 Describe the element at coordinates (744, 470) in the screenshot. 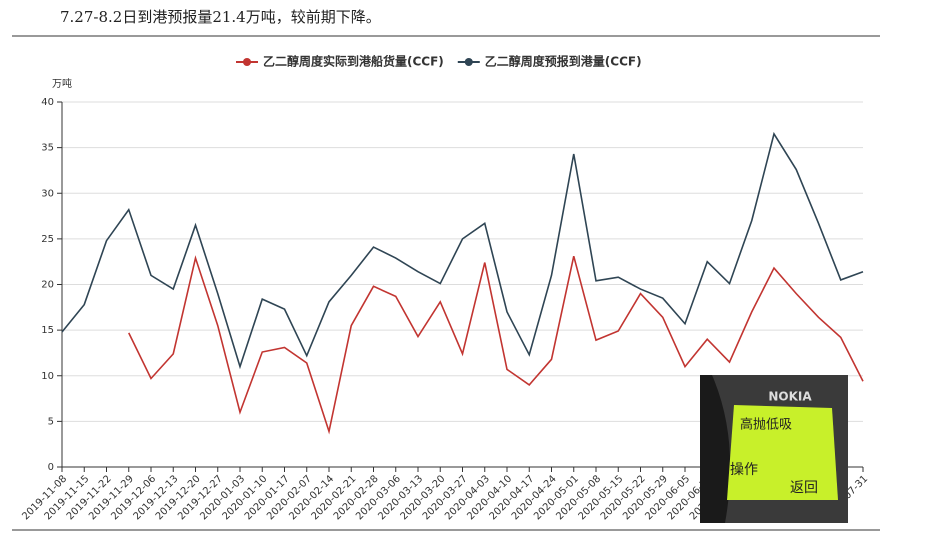

I see `screen-key: 操作` at that location.